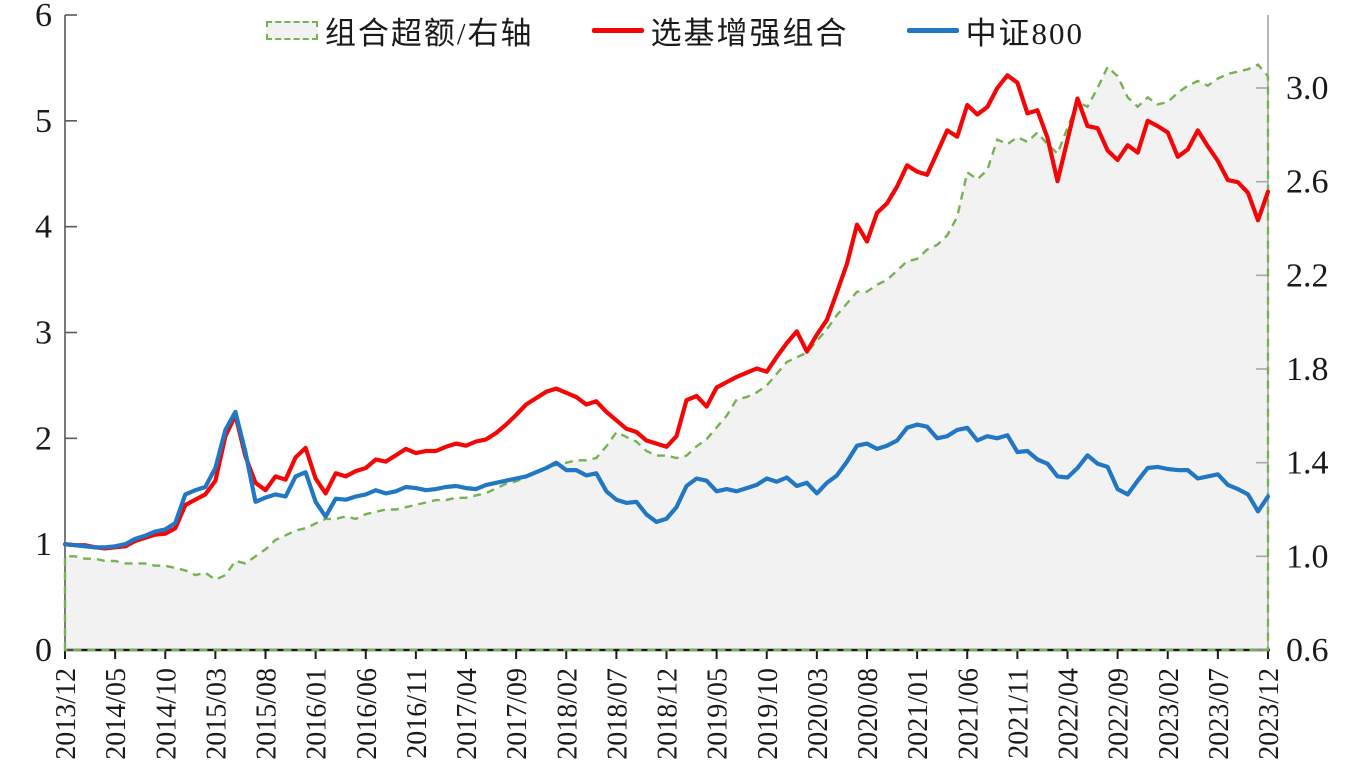 The image size is (1350, 780). Describe the element at coordinates (43, 121) in the screenshot. I see `y-left-tick-label: 5` at that location.